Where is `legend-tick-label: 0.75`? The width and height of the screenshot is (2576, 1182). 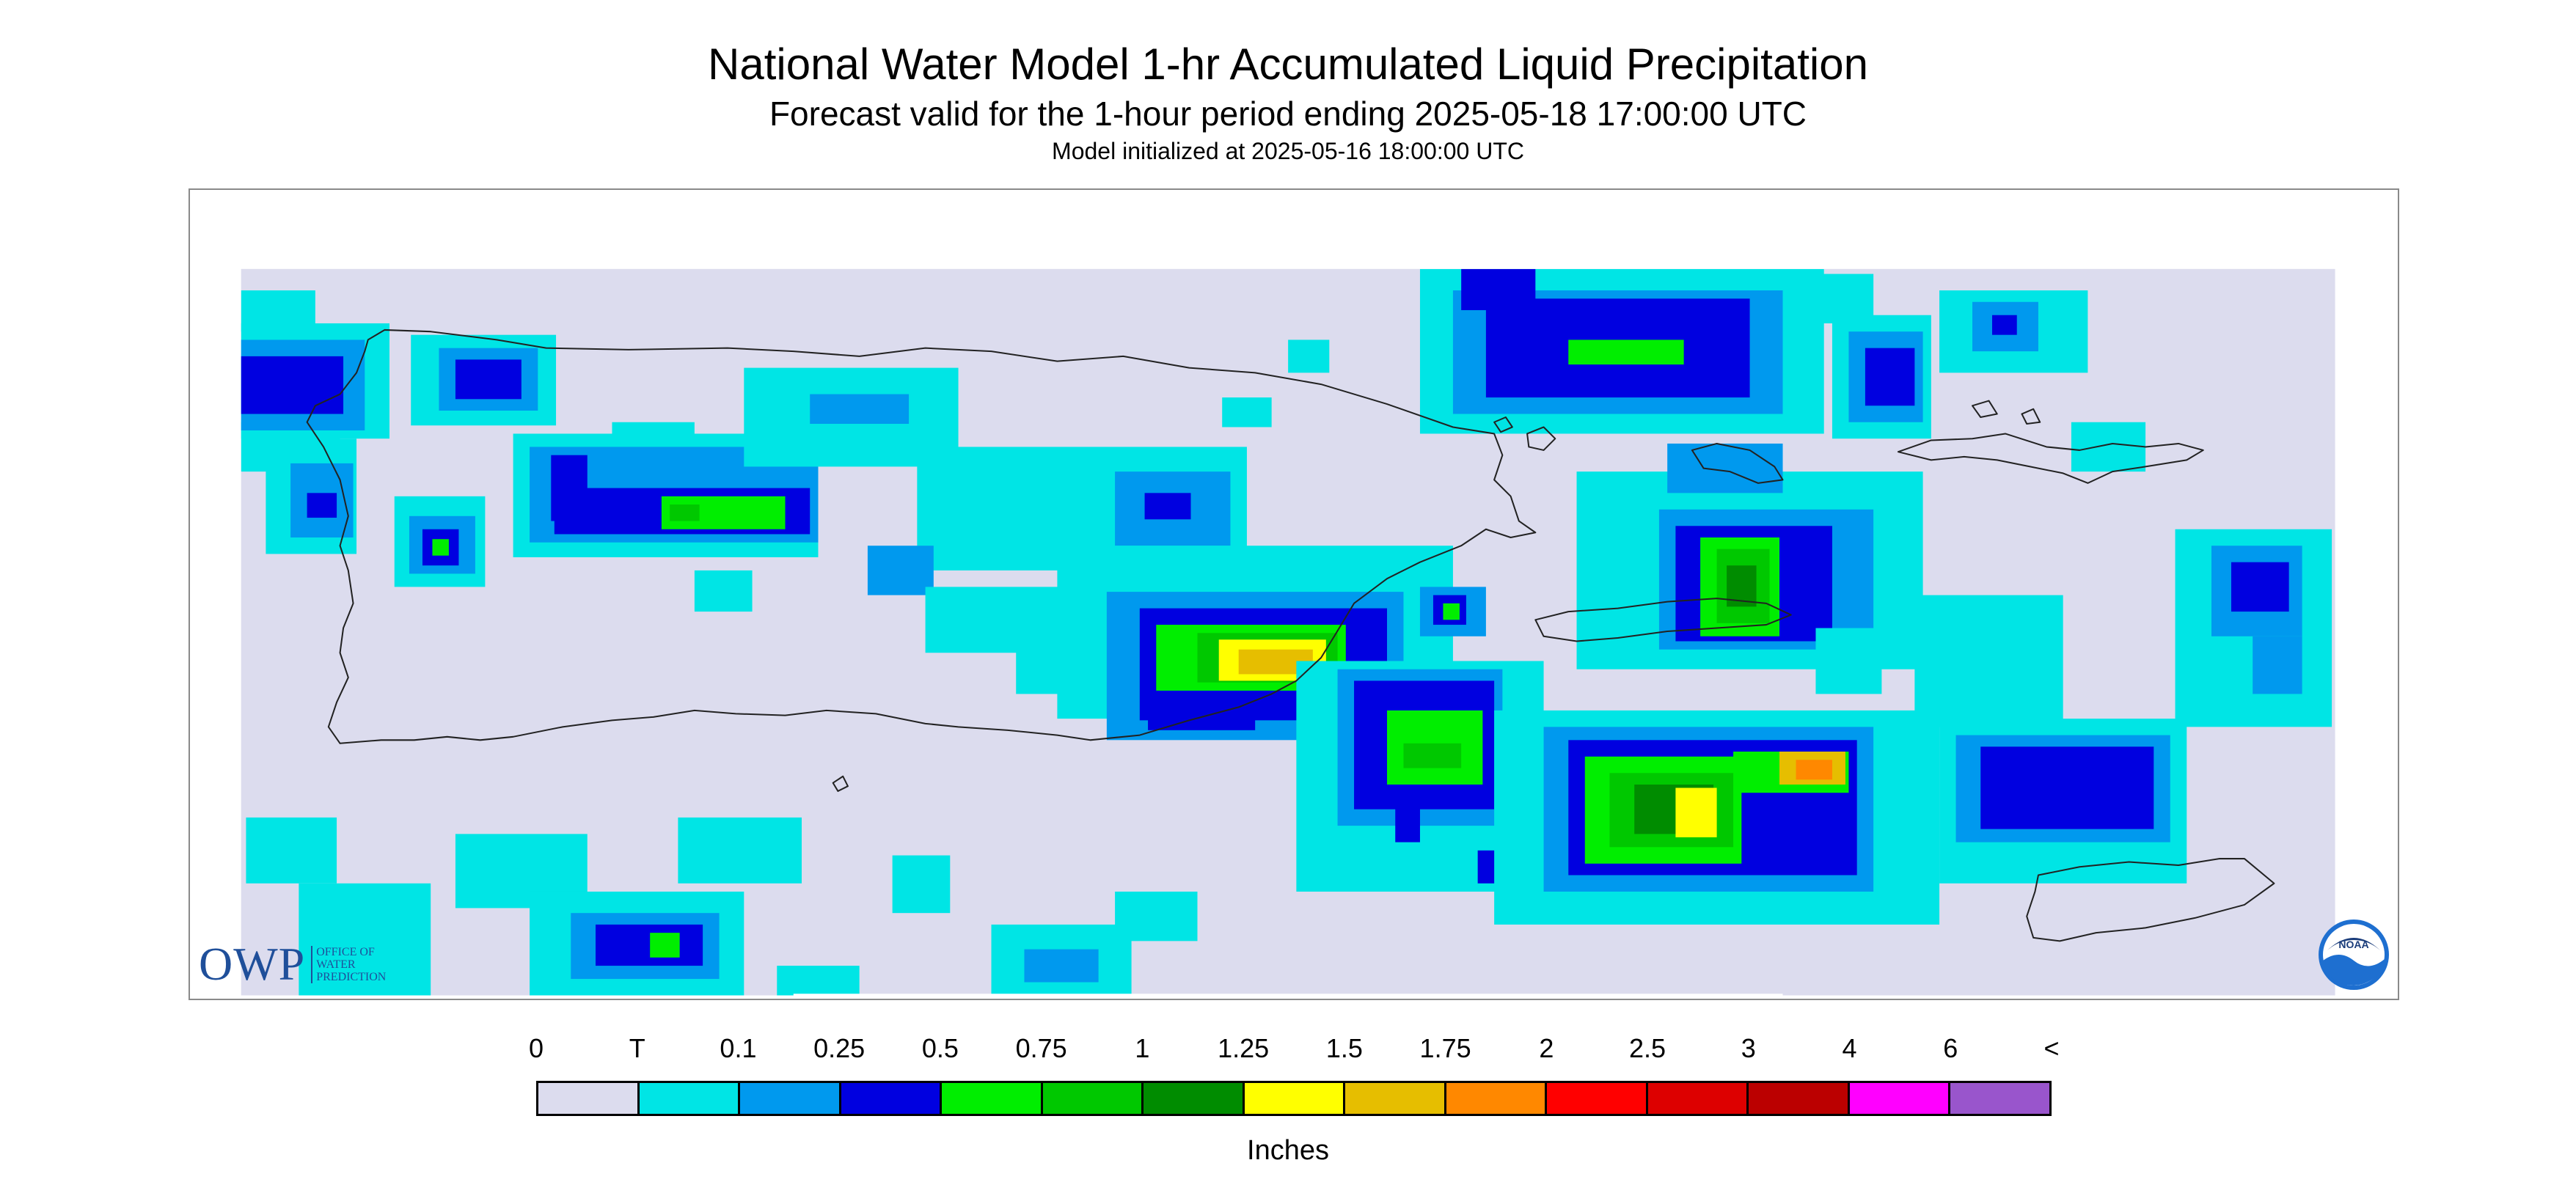 legend-tick-label: 0.75 is located at coordinates (1041, 1048).